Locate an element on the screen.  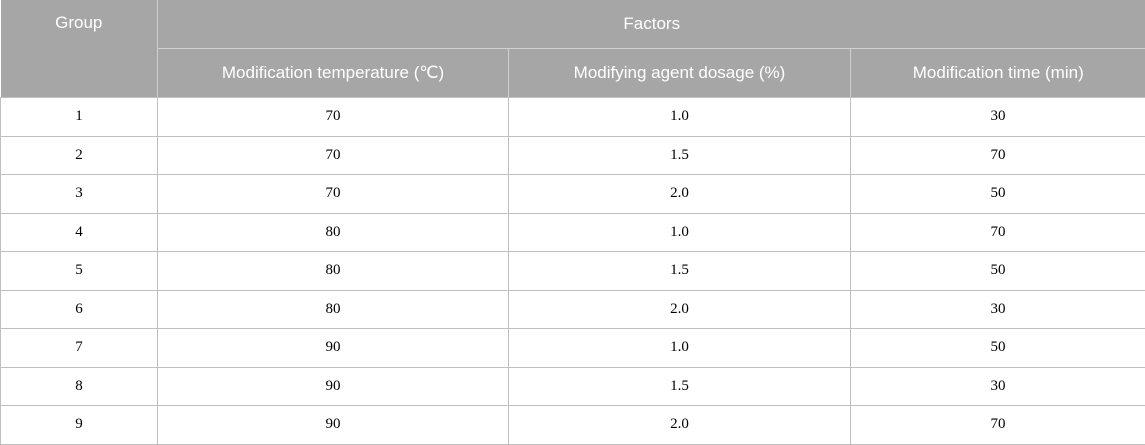
table-row: 1 70 1.0 30 is located at coordinates (573, 117).